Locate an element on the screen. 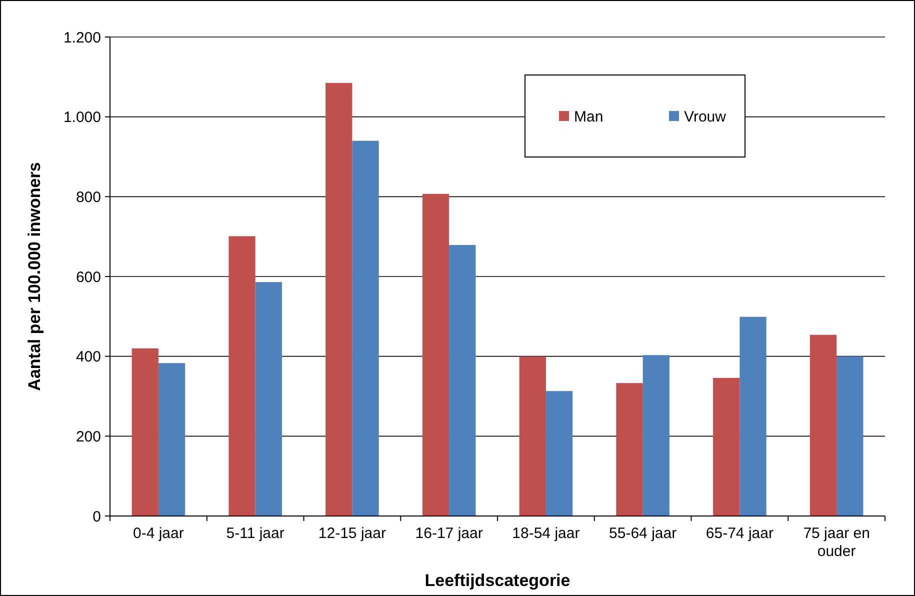 The image size is (915, 596). y-tick-label: 0 is located at coordinates (96, 517).